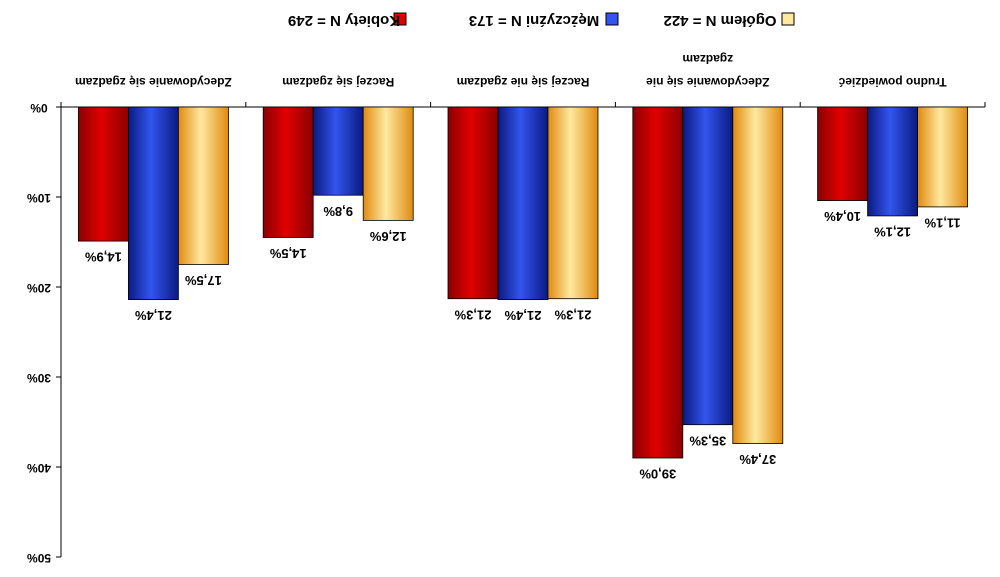 Image resolution: width=1000 pixels, height=577 pixels. I want to click on data-label: 35,3%, so click(707, 440).